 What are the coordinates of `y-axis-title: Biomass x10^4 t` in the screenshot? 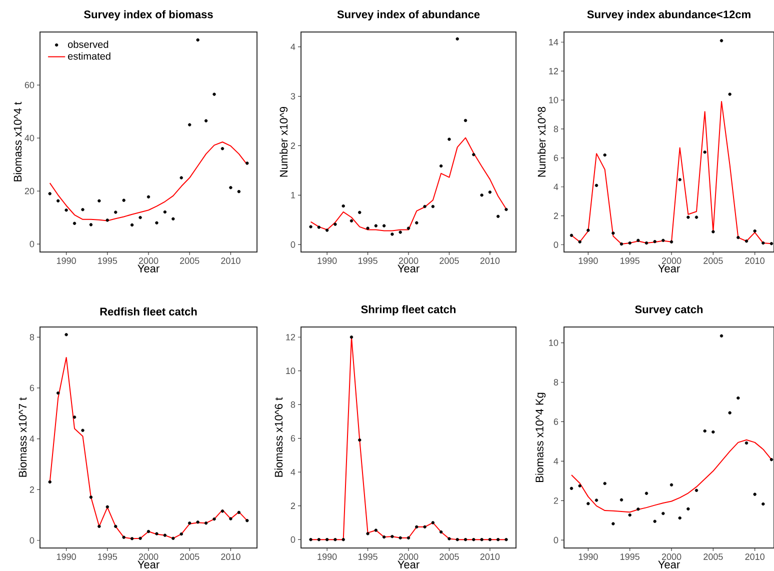 It's located at (18, 142).